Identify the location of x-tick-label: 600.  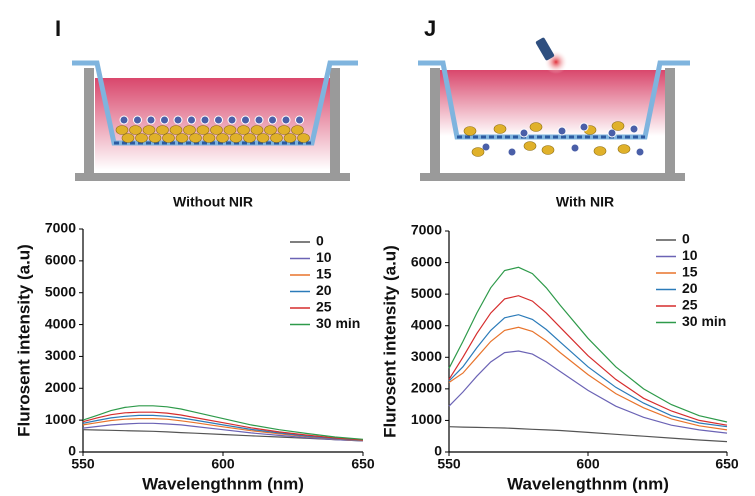
(588, 464).